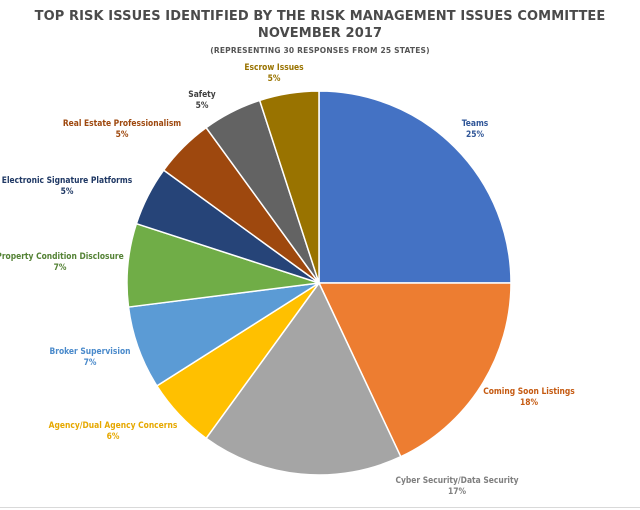 The image size is (640, 510). What do you see at coordinates (113, 436) in the screenshot?
I see `slice-value-3: 6%` at bounding box center [113, 436].